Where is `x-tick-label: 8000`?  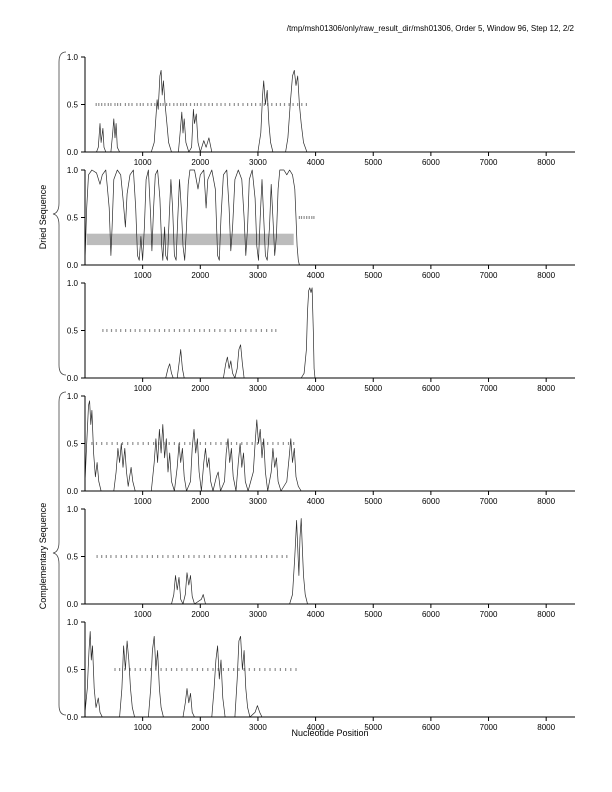
x-tick-label: 8000 is located at coordinates (546, 388).